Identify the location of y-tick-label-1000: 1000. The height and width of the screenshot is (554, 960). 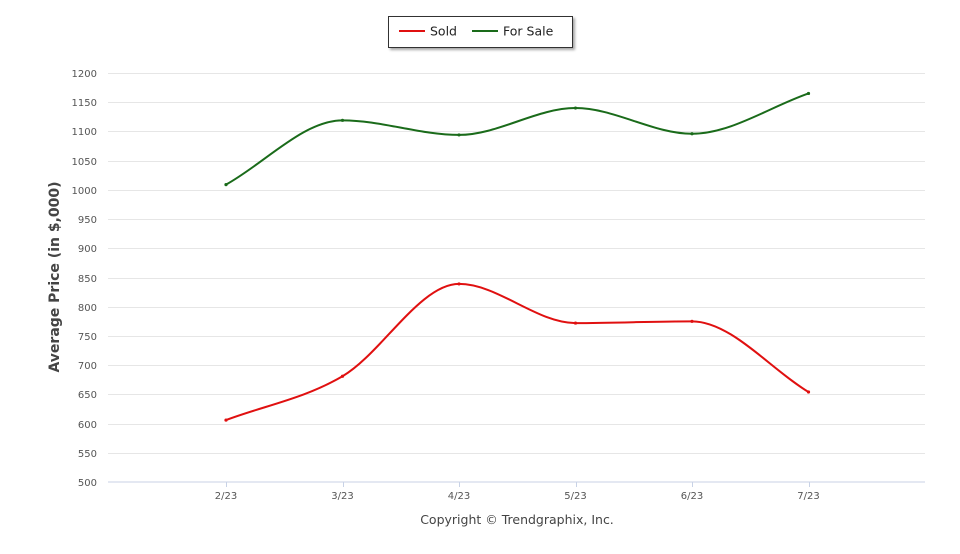
(84, 191).